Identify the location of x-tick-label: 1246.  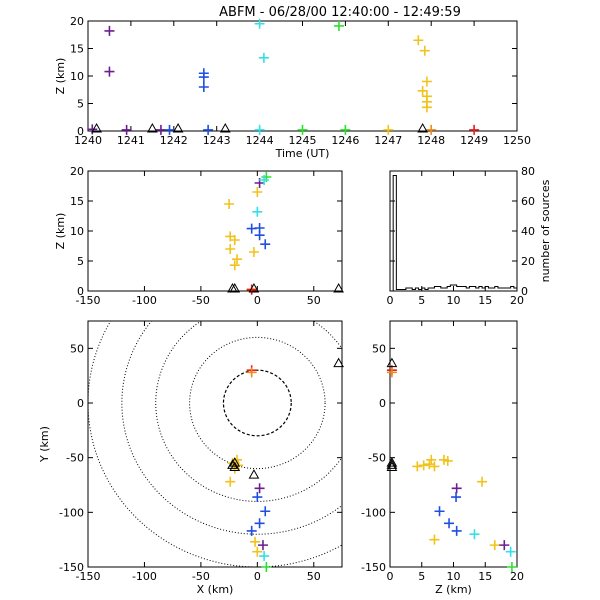
(345, 140).